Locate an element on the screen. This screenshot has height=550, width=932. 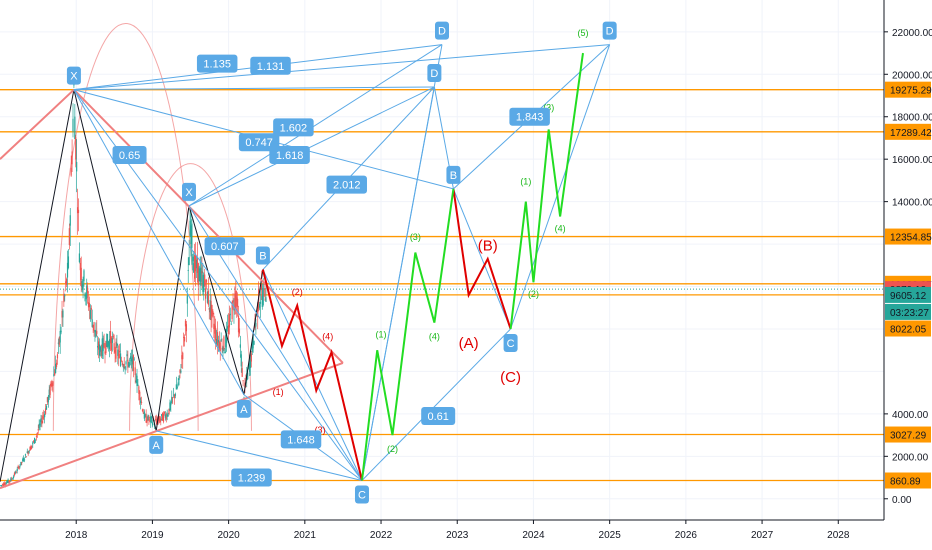
arc is located at coordinates (190, 296).